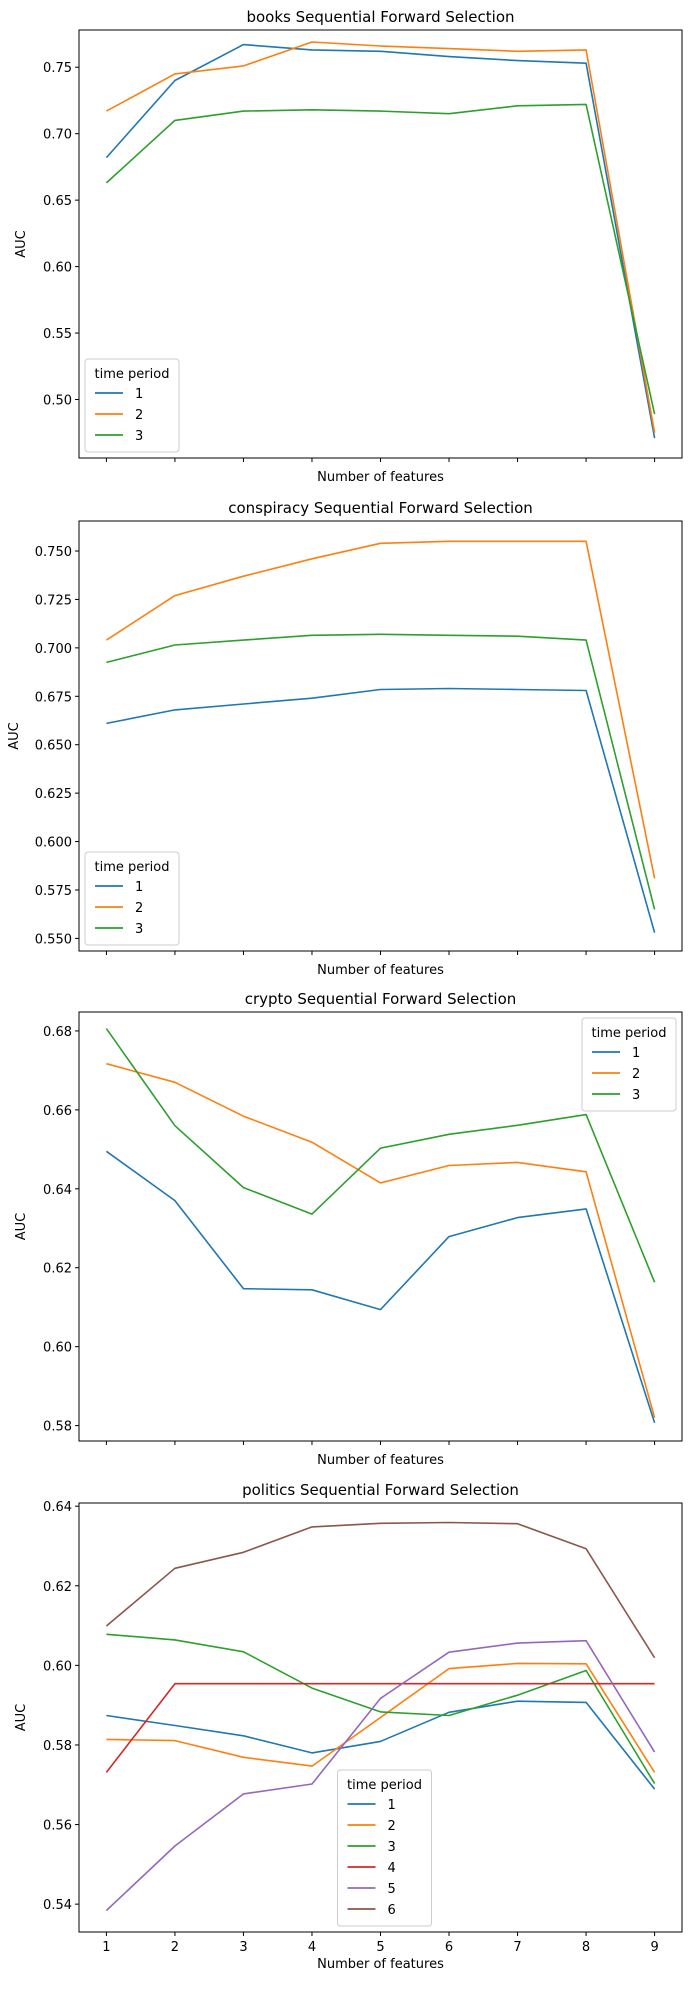  Describe the element at coordinates (243, 1947) in the screenshot. I see `x-tick-label: 3` at that location.